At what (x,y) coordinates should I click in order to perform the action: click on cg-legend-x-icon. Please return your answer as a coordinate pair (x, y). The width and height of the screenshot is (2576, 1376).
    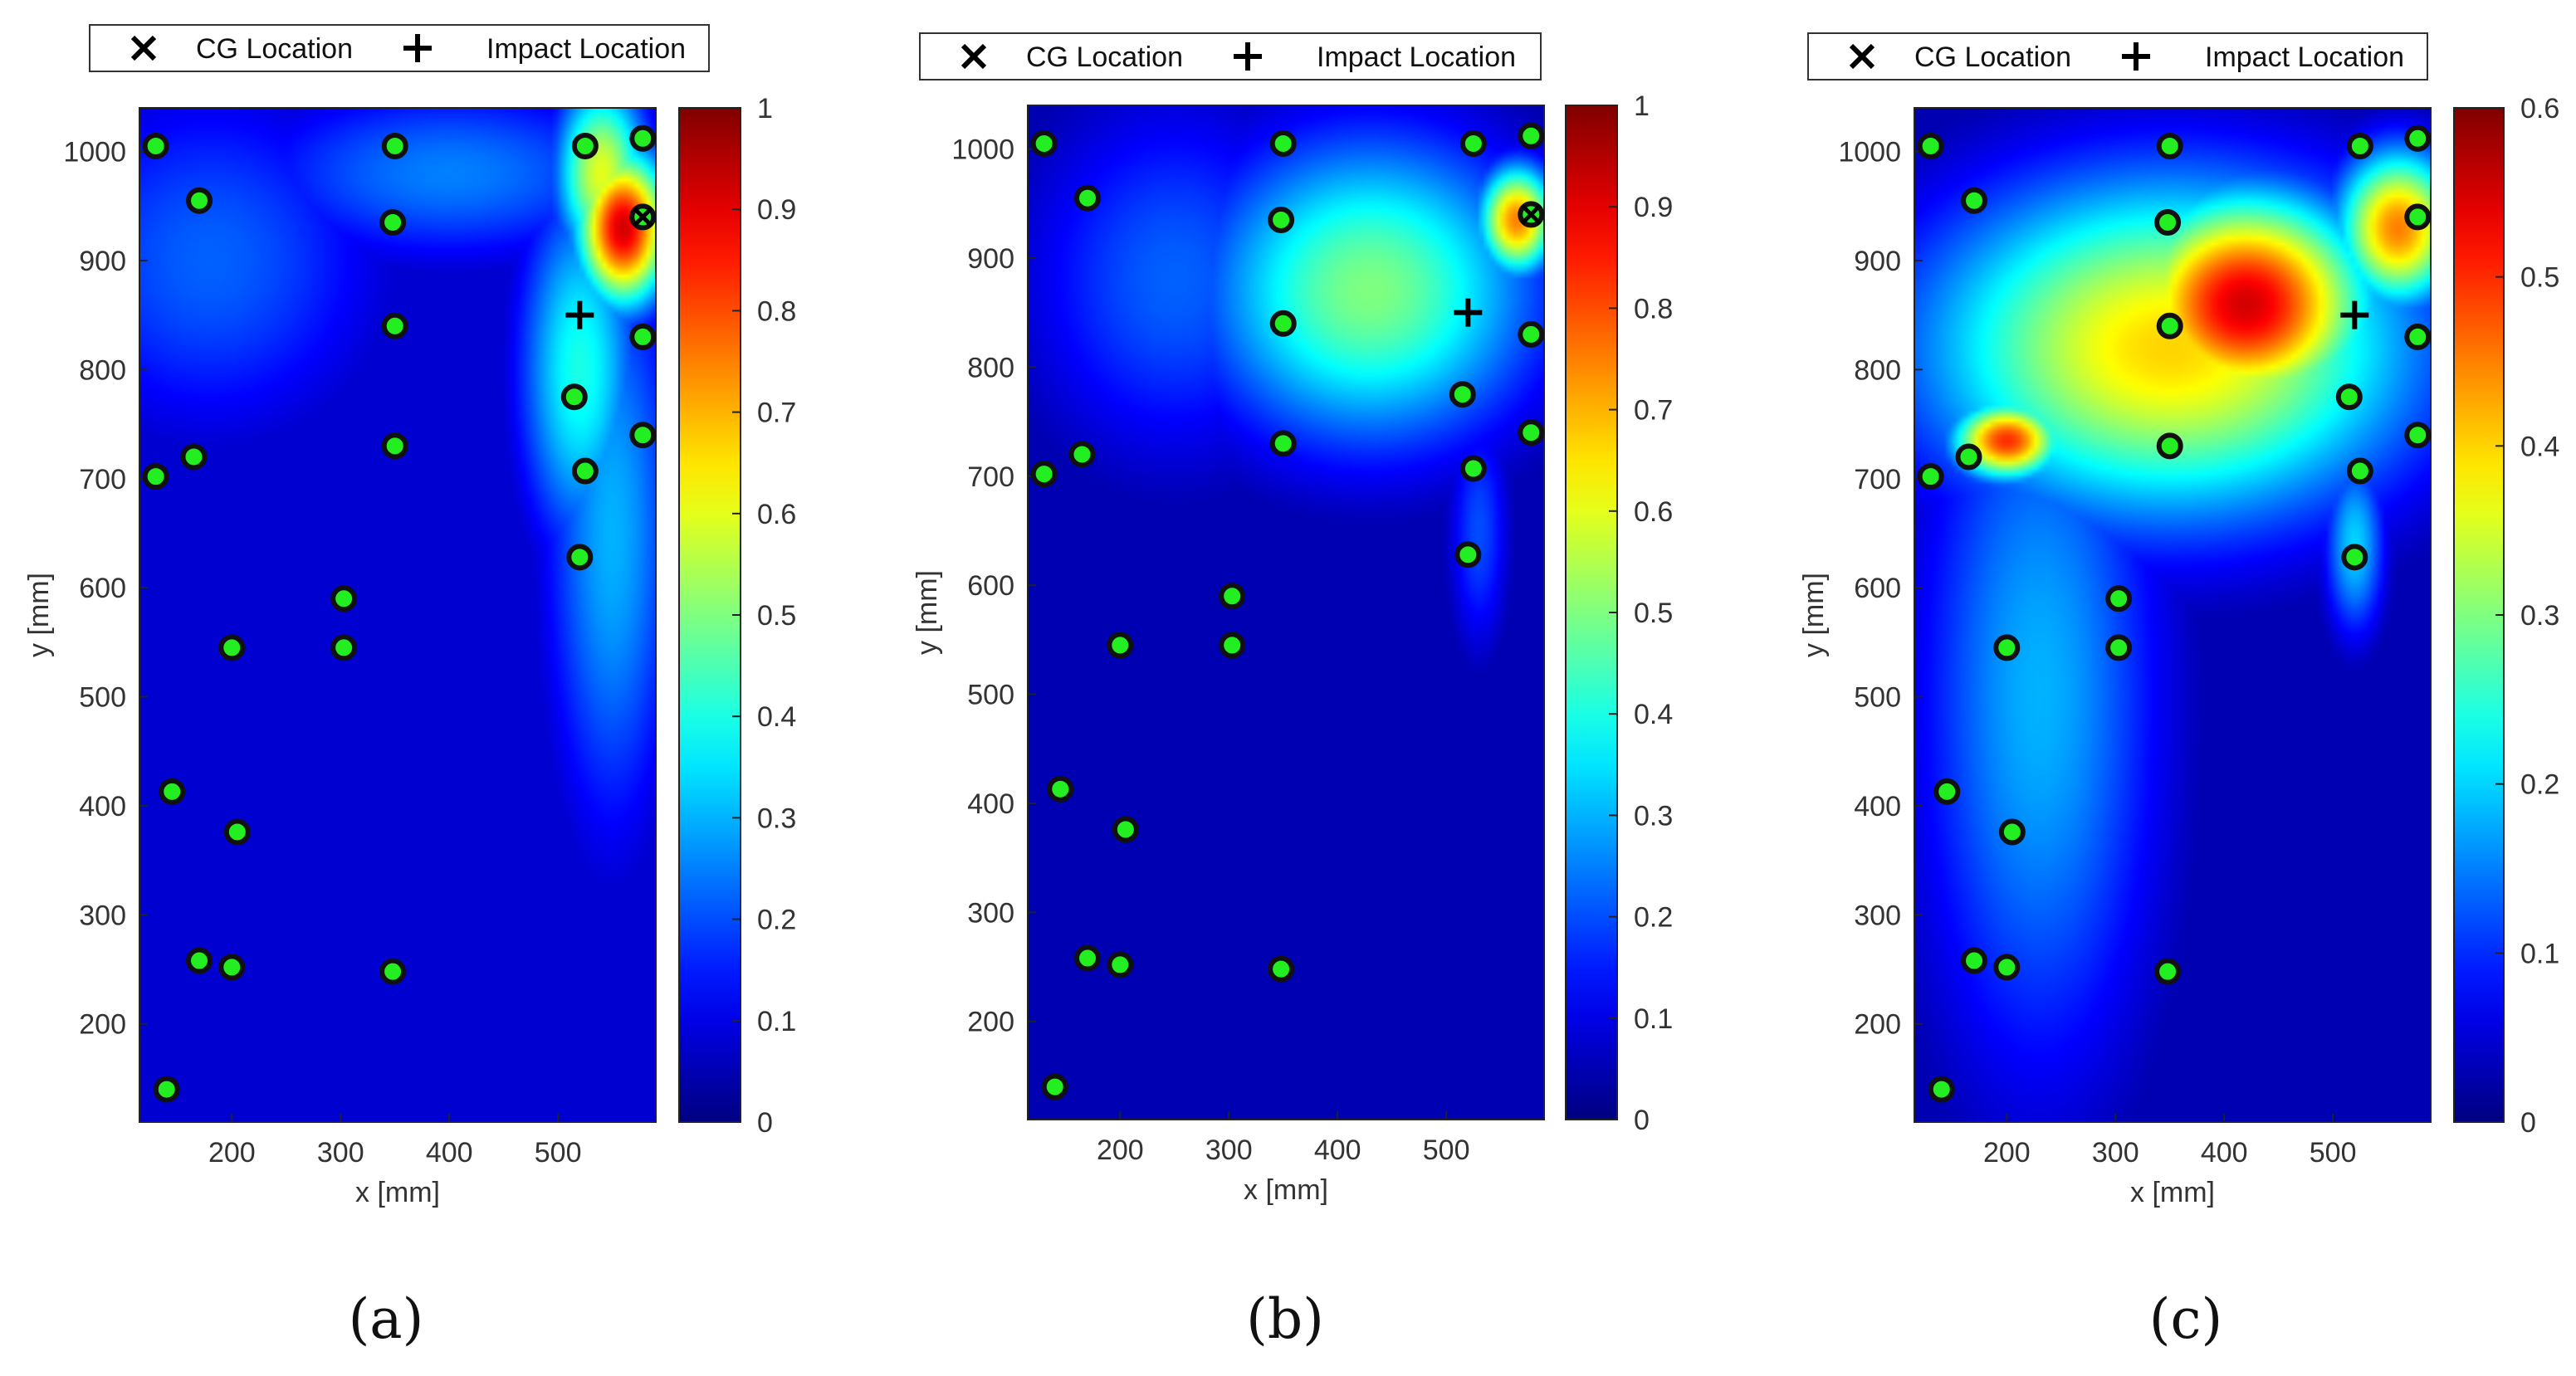
    Looking at the image, I should click on (1862, 57).